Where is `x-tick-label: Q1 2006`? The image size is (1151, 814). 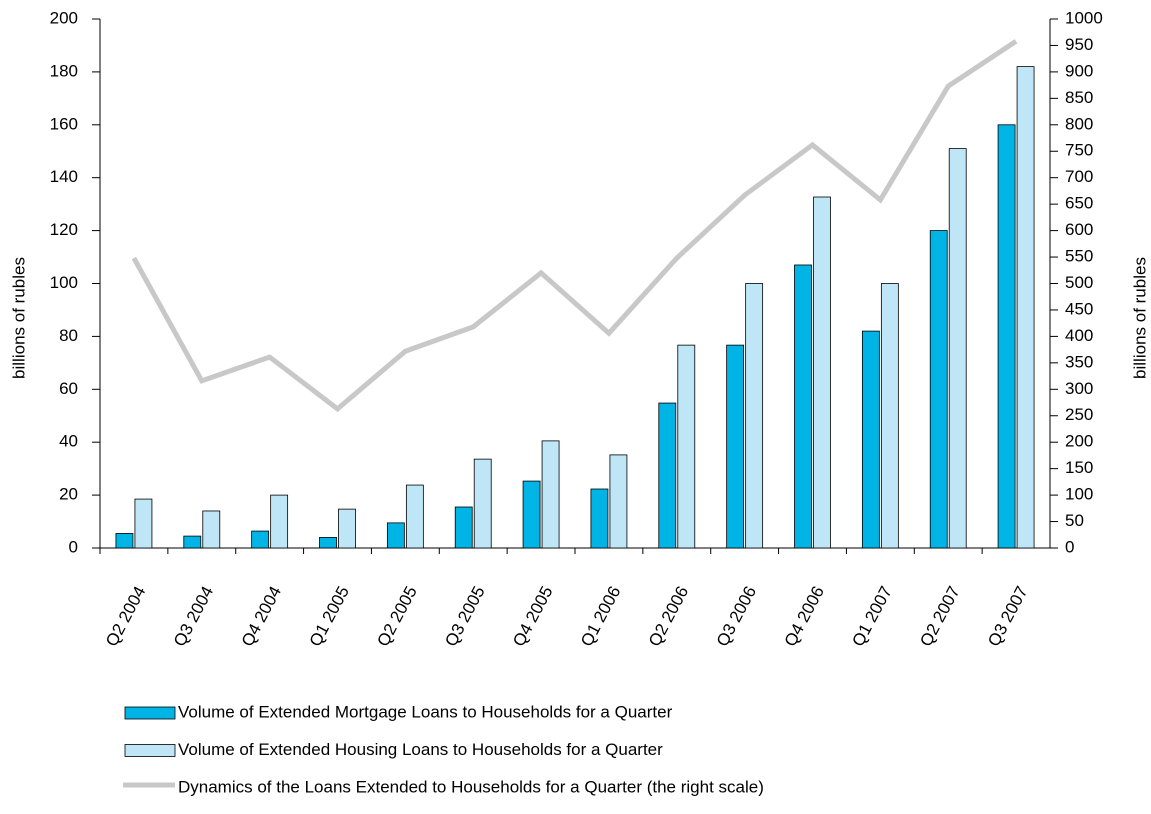
x-tick-label: Q1 2006 is located at coordinates (600, 616).